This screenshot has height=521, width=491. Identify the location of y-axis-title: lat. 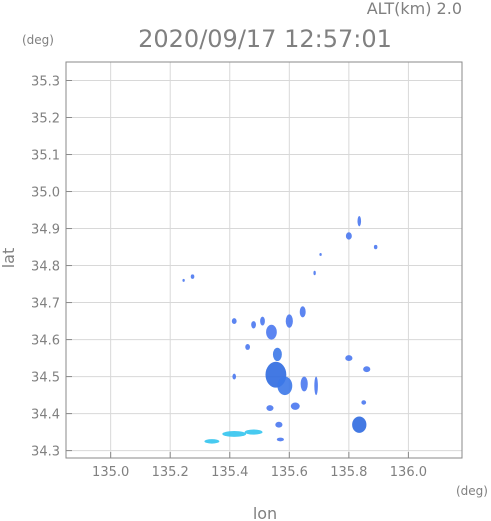
(9, 258).